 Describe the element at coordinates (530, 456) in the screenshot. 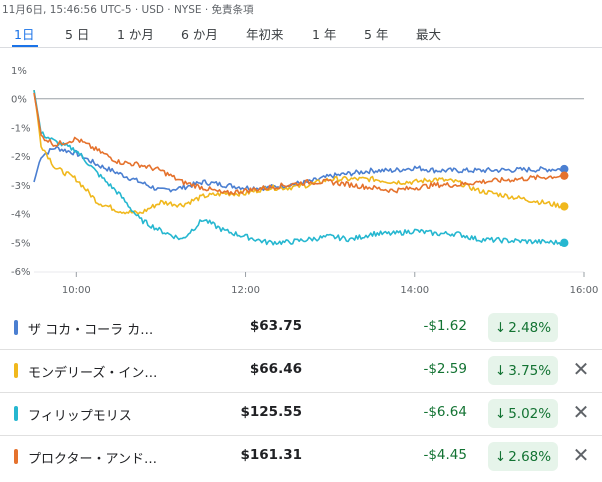

I see `percent-change-value: 2.68%` at that location.